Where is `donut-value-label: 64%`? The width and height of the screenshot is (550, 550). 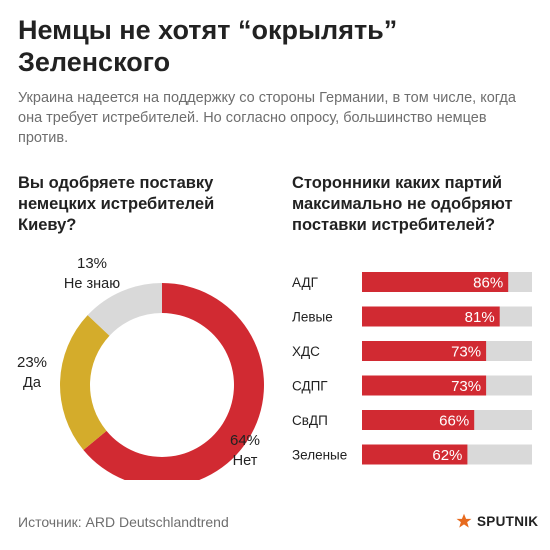 donut-value-label: 64% is located at coordinates (245, 440).